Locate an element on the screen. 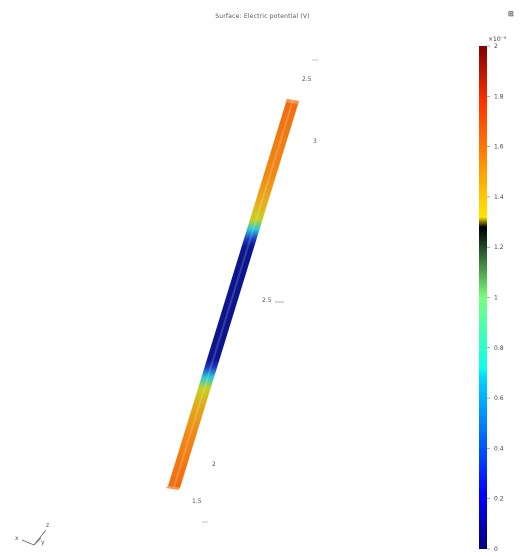  triad-y-label: y is located at coordinates (43, 542).